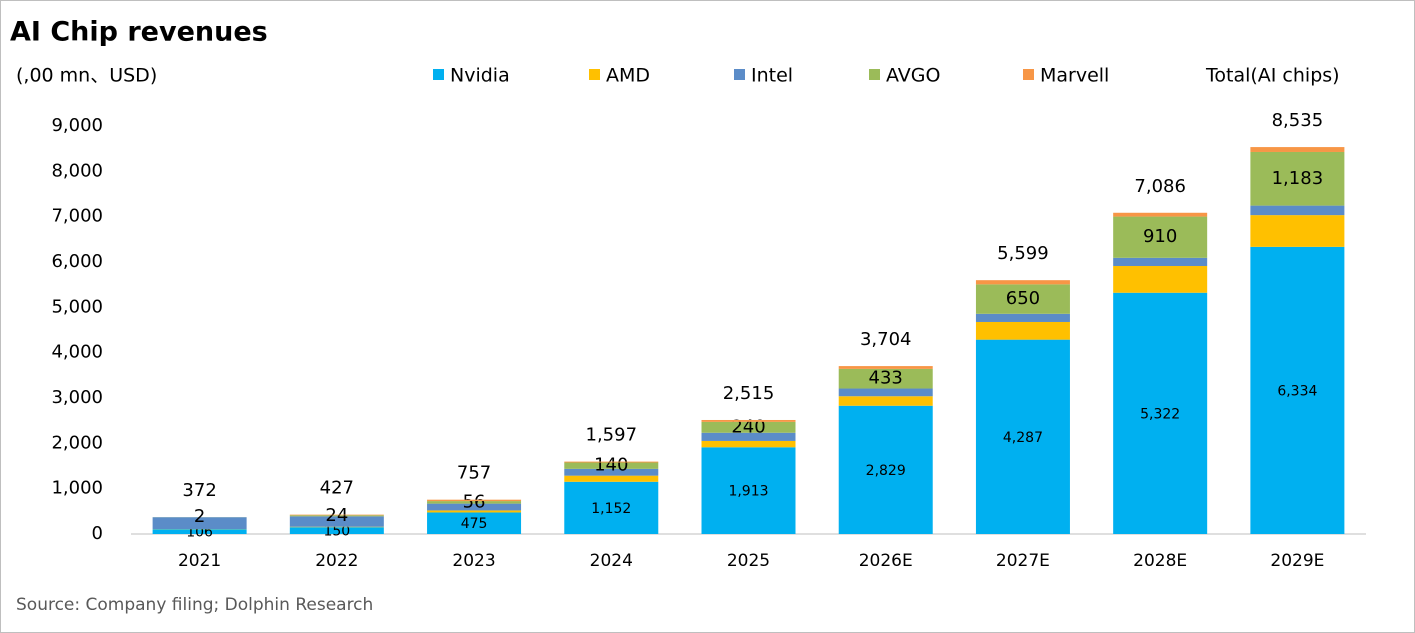 This screenshot has height=633, width=1415. What do you see at coordinates (748, 561) in the screenshot?
I see `x-tick-label: 2025` at bounding box center [748, 561].